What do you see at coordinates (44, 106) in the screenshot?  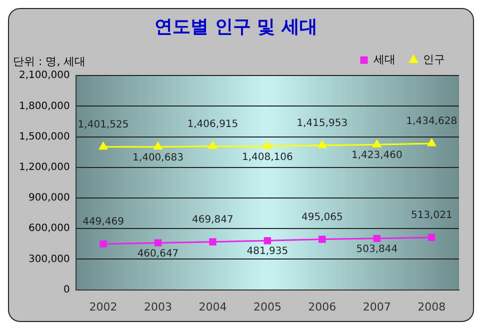 I see `y-tick-label: 1,800,000` at bounding box center [44, 106].